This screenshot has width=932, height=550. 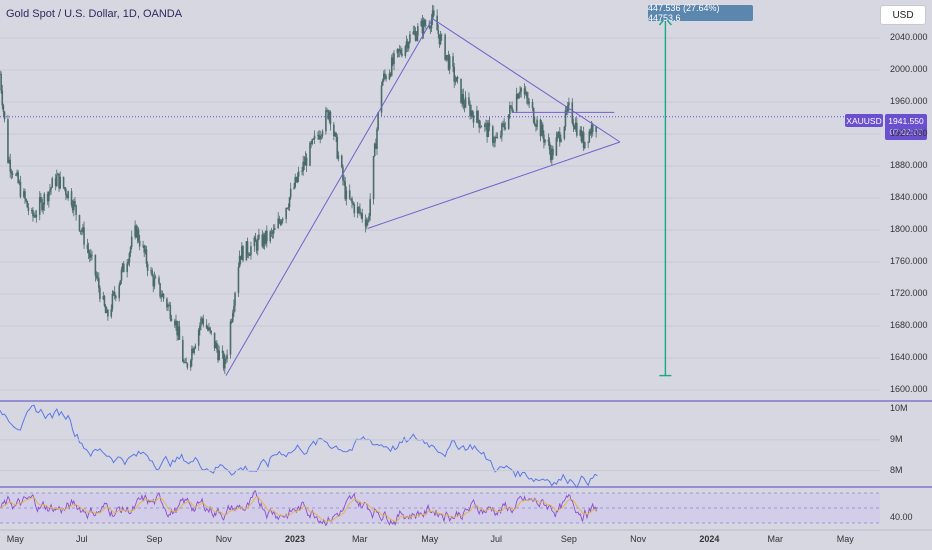 I want to click on price-tick-label: 1720.000, so click(x=909, y=293).